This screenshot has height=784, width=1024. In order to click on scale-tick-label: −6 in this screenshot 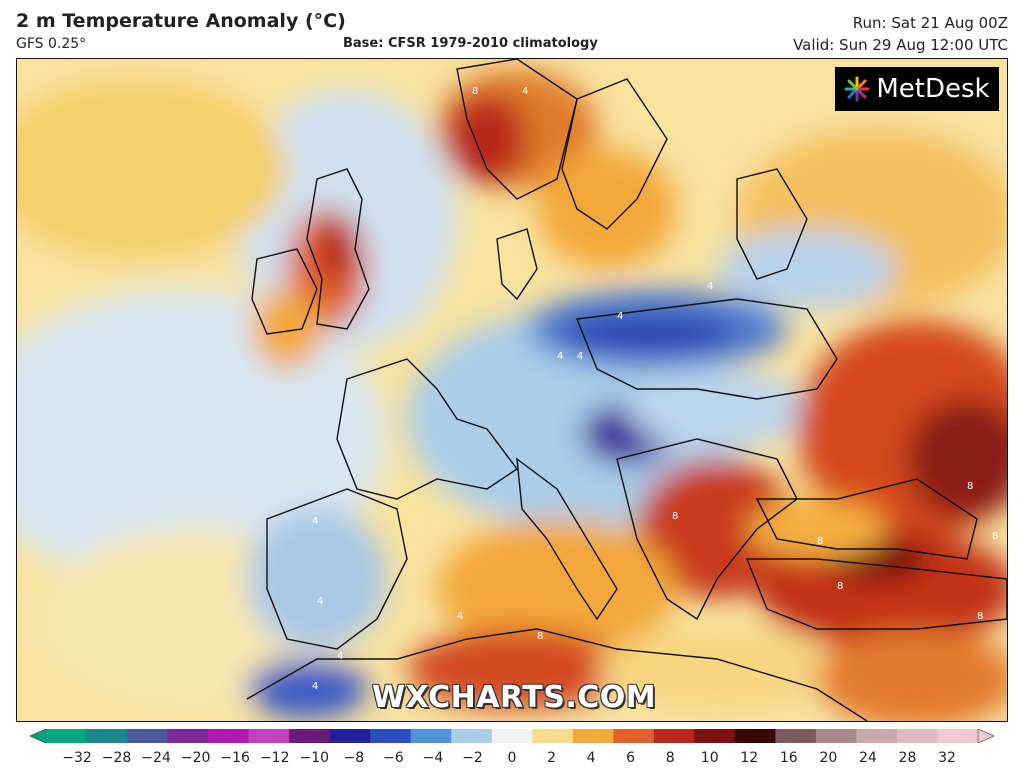, I will do `click(393, 758)`.